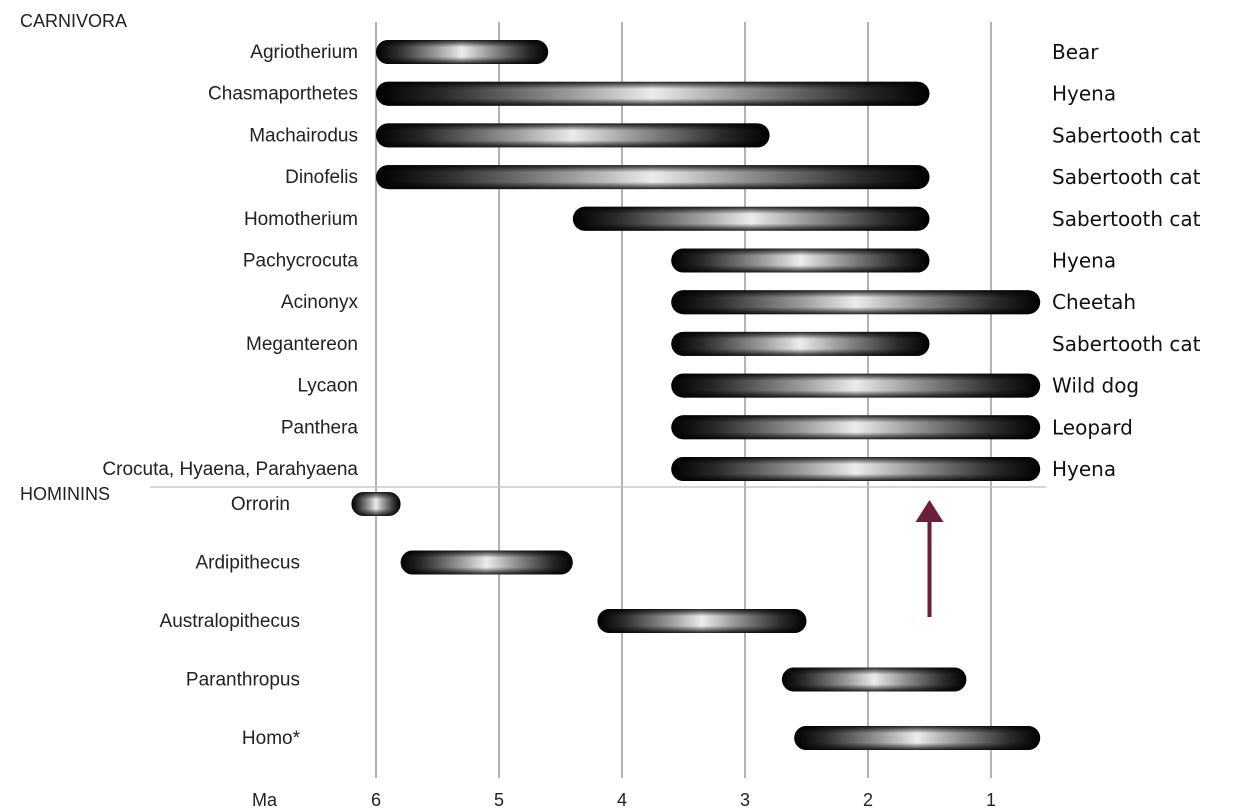 The height and width of the screenshot is (812, 1247). What do you see at coordinates (230, 469) in the screenshot?
I see `taxon-label: Crocuta, Hyaena, Parahyaena` at bounding box center [230, 469].